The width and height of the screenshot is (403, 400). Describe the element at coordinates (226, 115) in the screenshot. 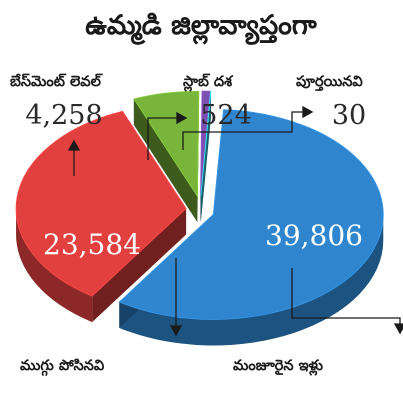

I see `value-slab-stage: 524` at that location.